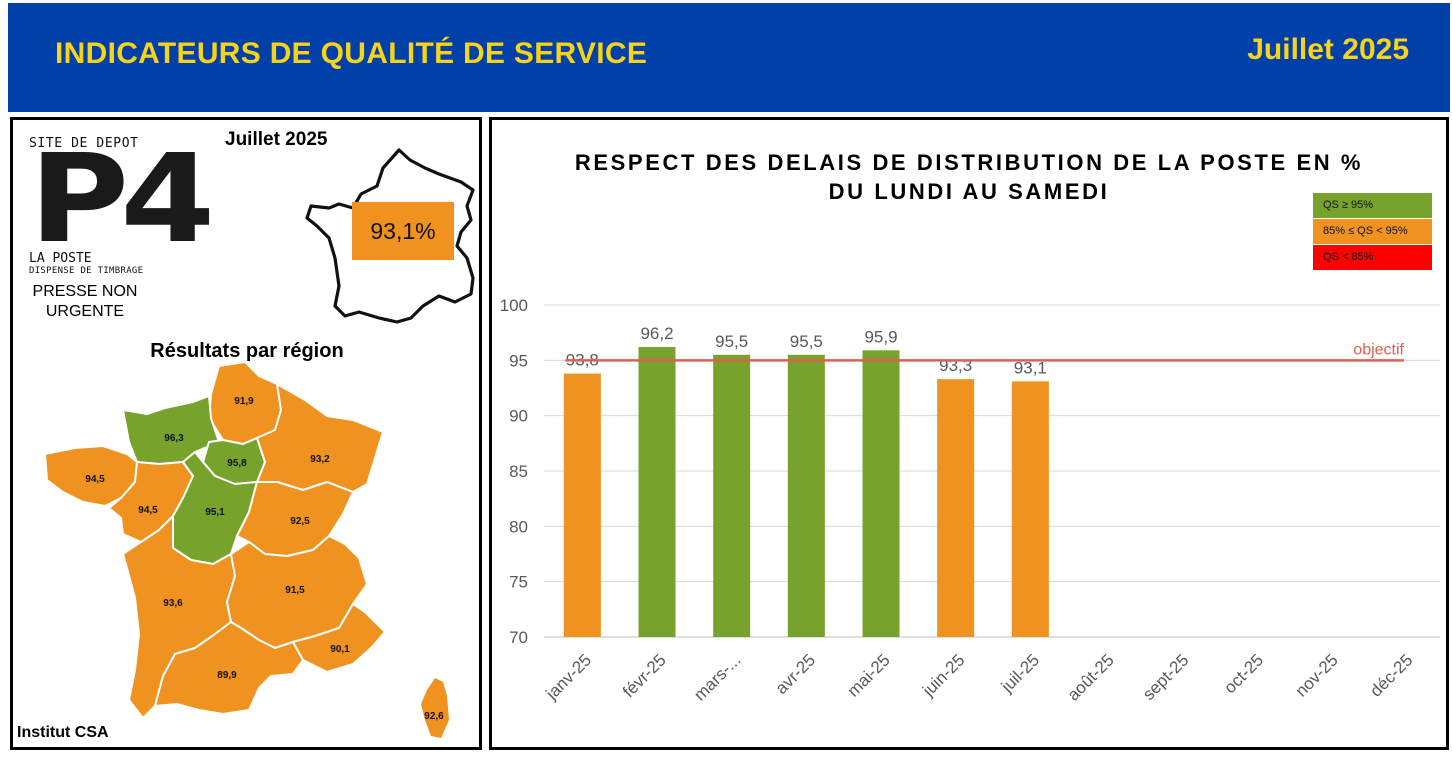  Describe the element at coordinates (85, 302) in the screenshot. I see `category-label: PRESSE NON URGENTE` at that location.